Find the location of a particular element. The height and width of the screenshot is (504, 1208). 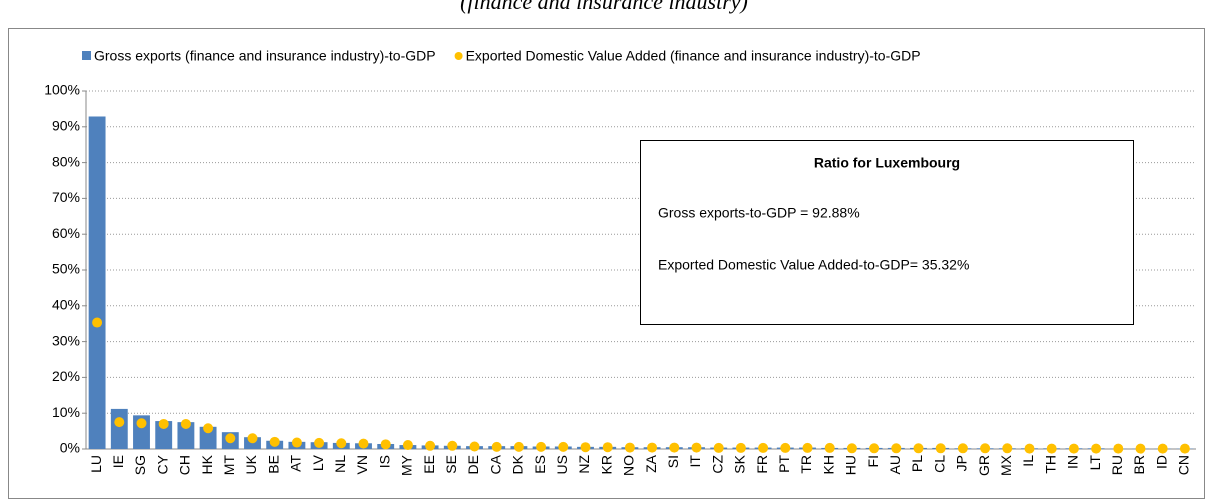

x-tick-label: HK is located at coordinates (207, 464).